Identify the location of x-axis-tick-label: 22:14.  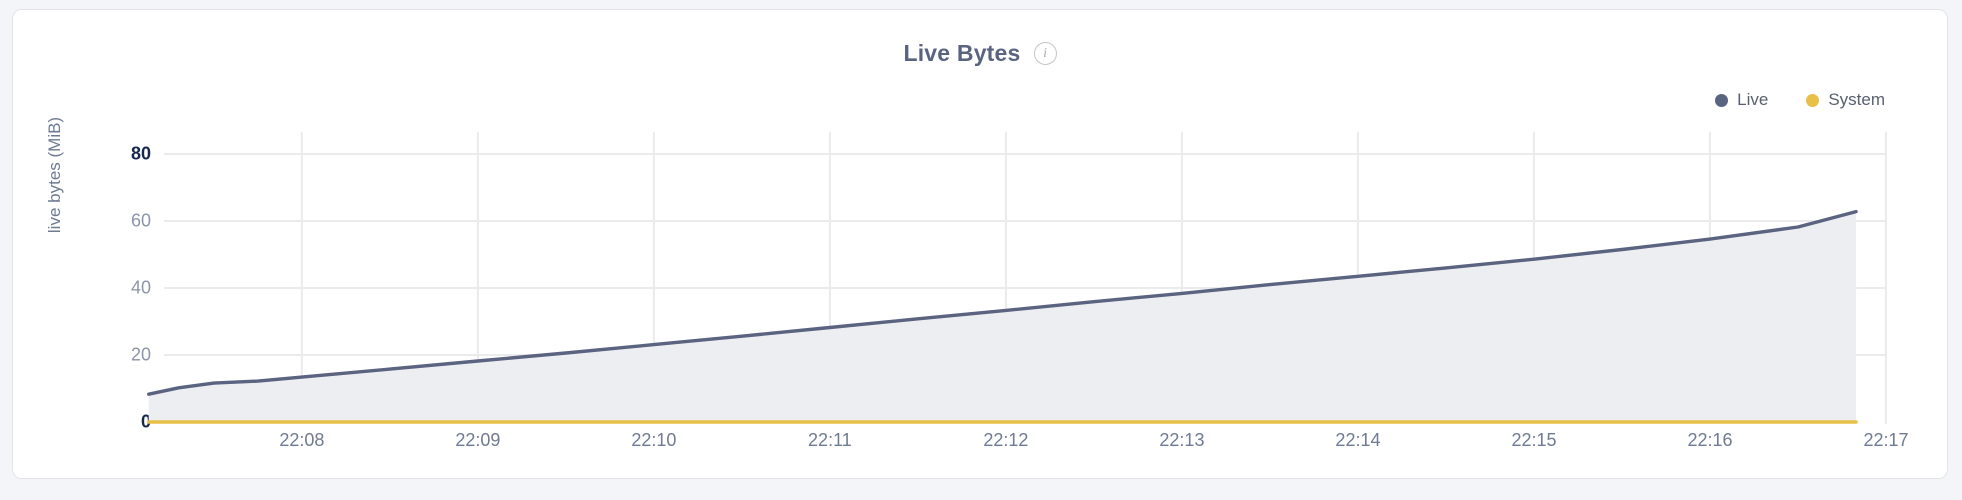
(1358, 440).